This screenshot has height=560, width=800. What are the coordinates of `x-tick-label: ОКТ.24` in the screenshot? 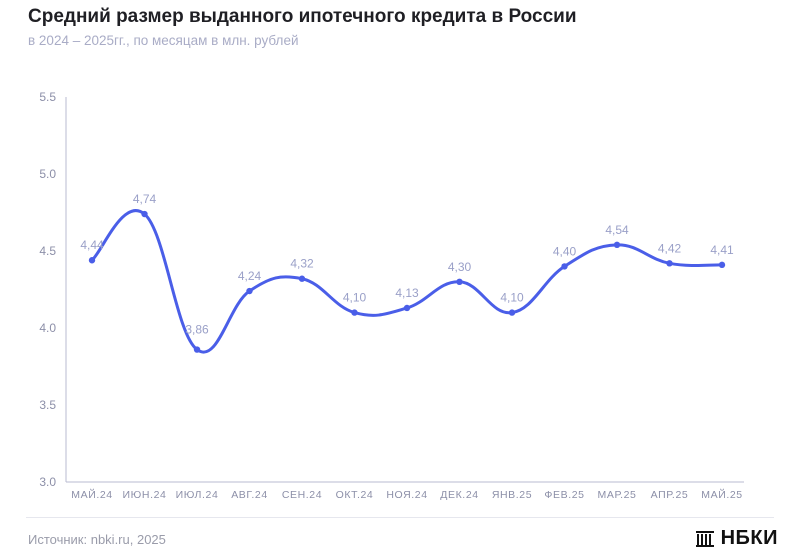 It's located at (355, 495).